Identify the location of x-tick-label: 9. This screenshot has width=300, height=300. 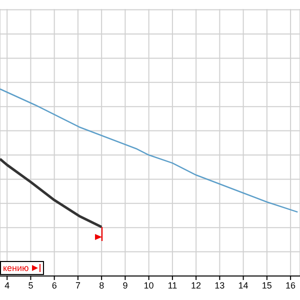
(125, 285).